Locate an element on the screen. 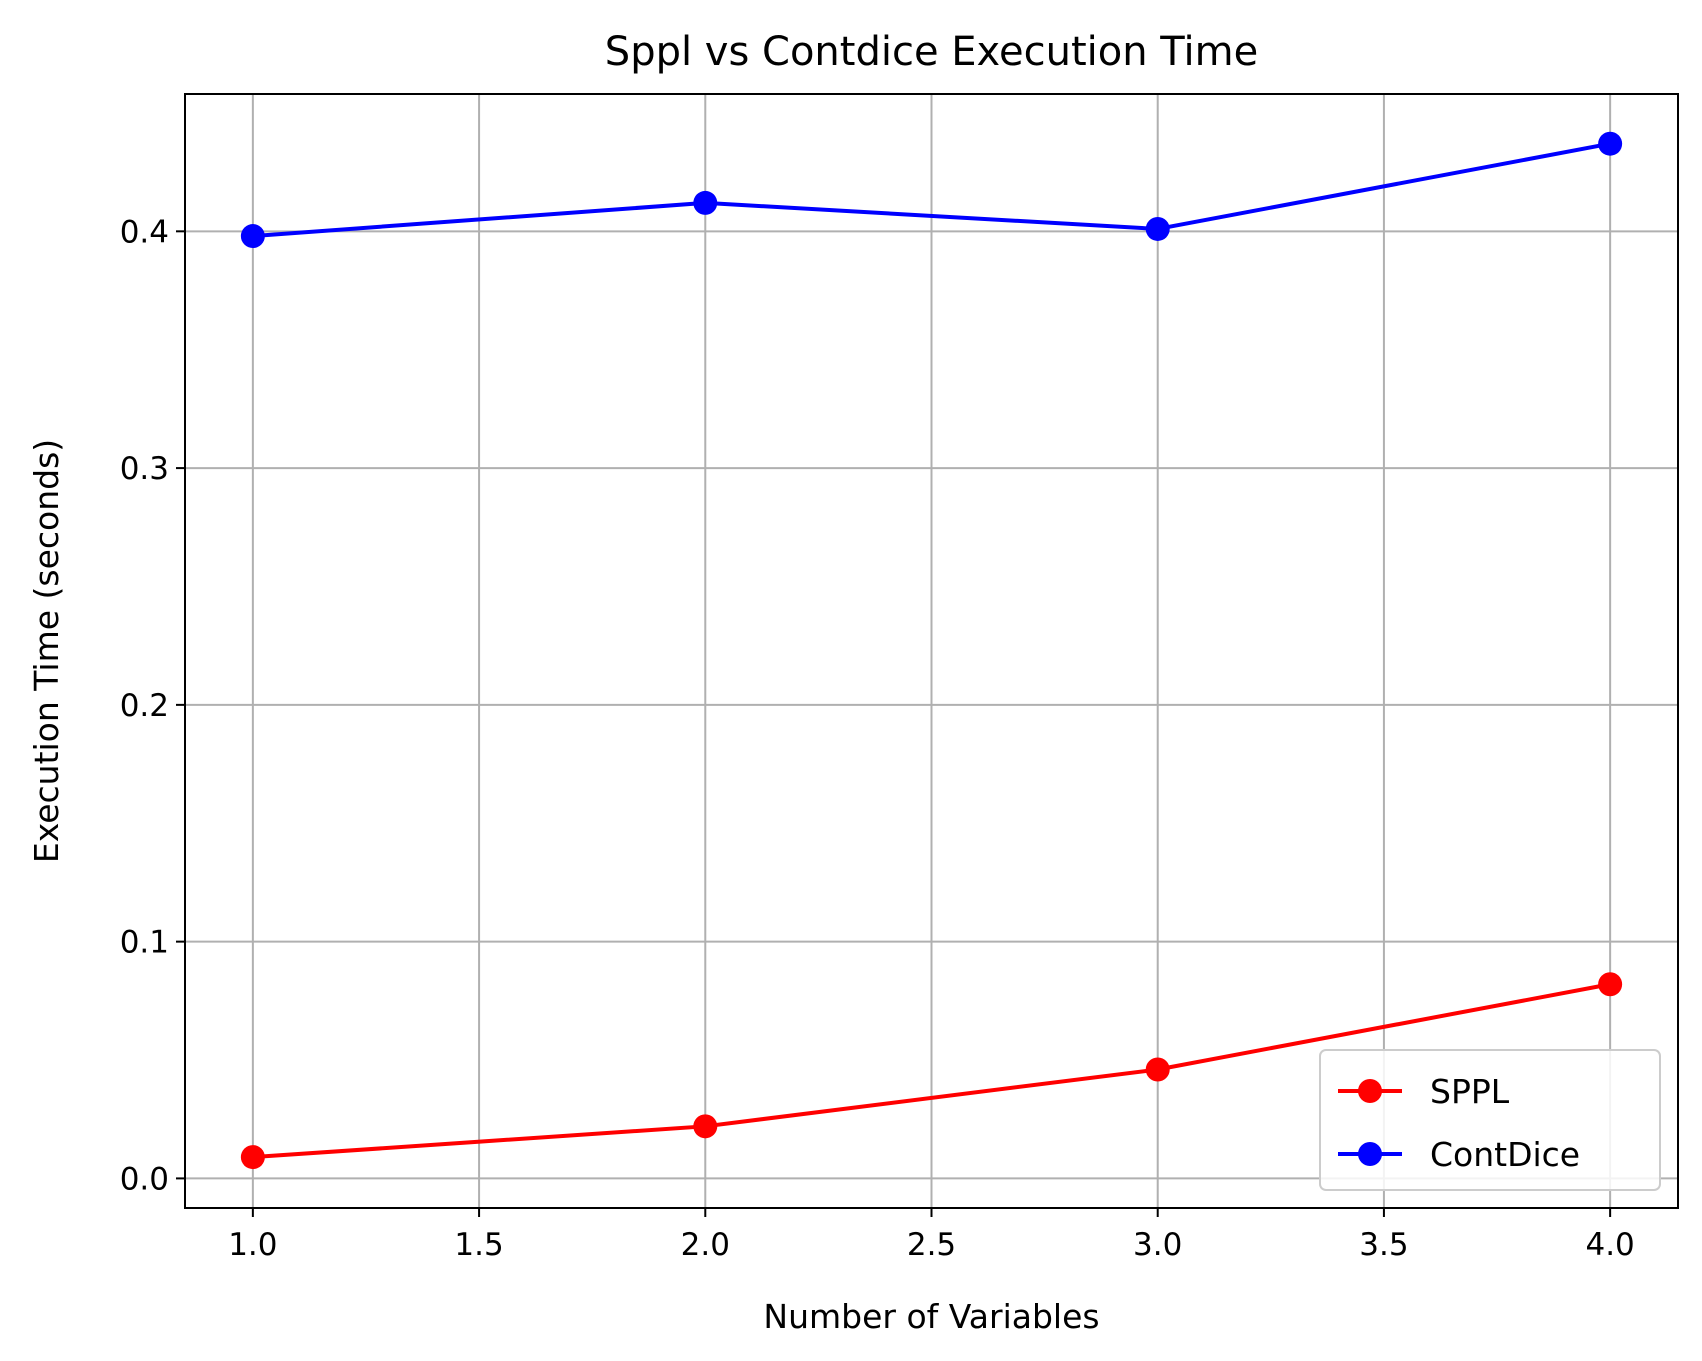  x-tick-label: 3.5 is located at coordinates (1383, 1245).